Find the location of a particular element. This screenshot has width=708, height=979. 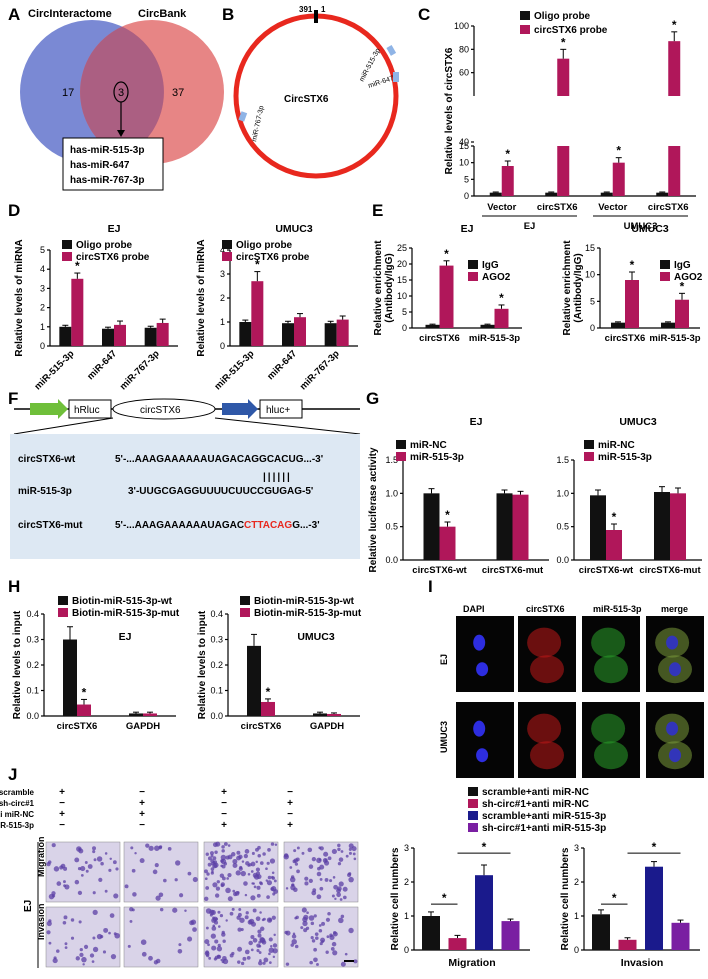

venn-right-title: CircBank is located at coordinates (162, 14).